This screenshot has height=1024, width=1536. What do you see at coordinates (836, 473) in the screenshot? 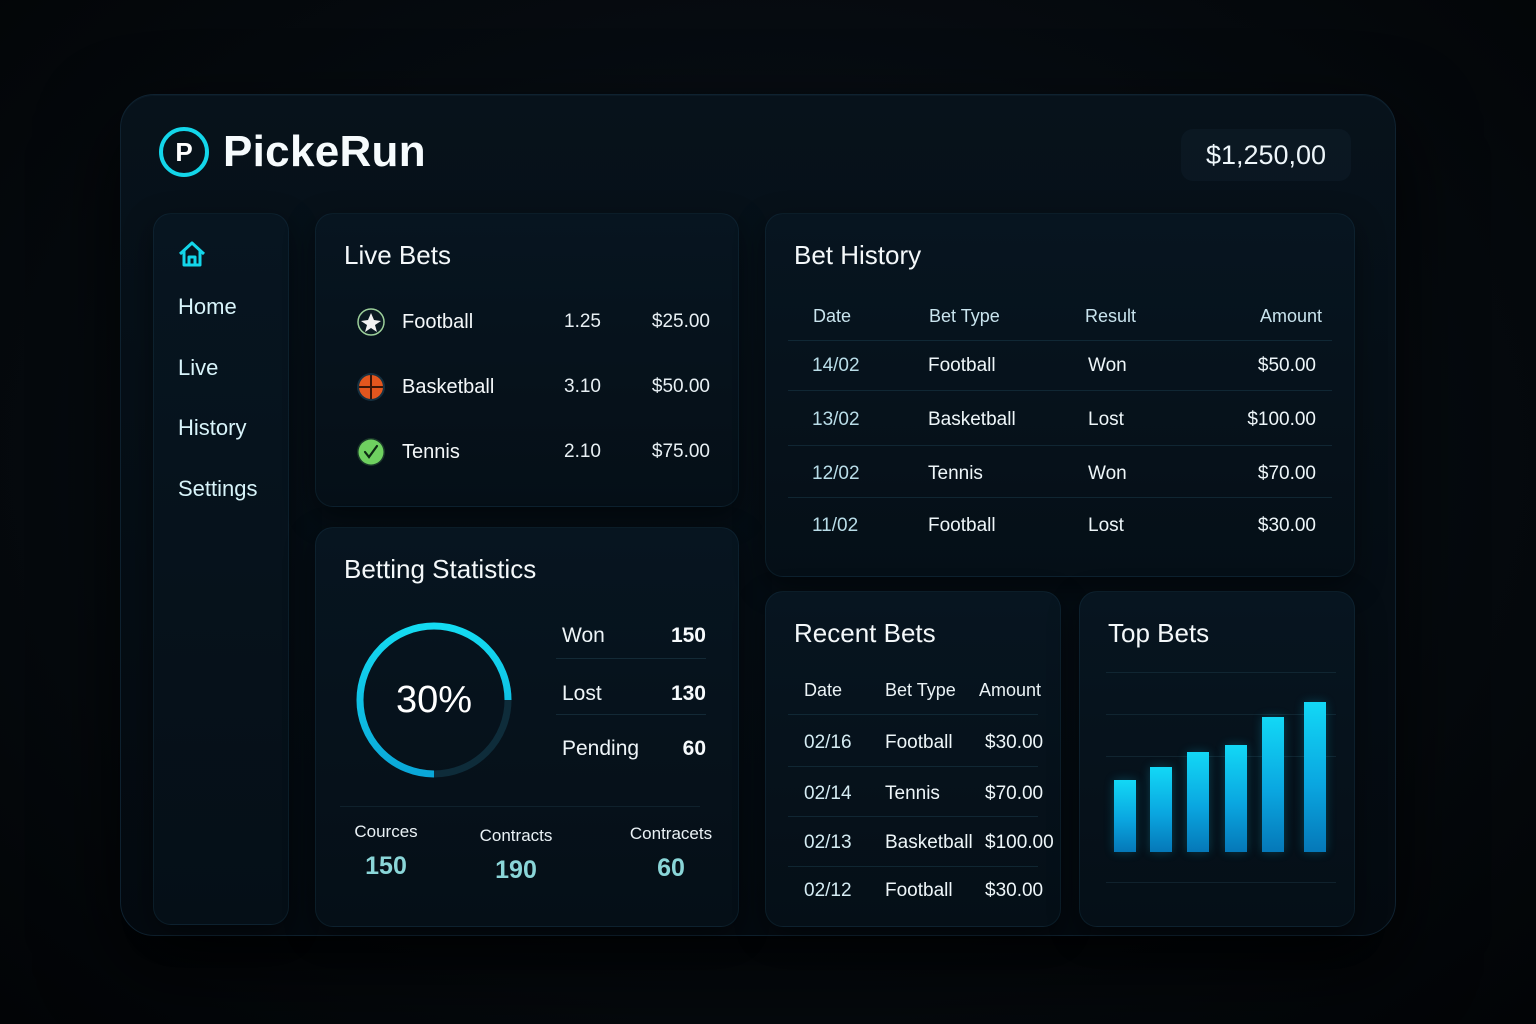
I see `cell-date: 12/02` at bounding box center [836, 473].